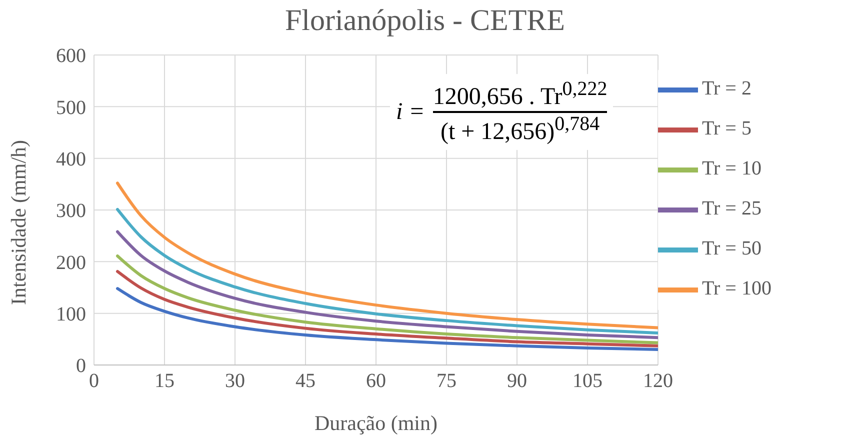  I want to click on x-tick-label: 45, so click(306, 381).